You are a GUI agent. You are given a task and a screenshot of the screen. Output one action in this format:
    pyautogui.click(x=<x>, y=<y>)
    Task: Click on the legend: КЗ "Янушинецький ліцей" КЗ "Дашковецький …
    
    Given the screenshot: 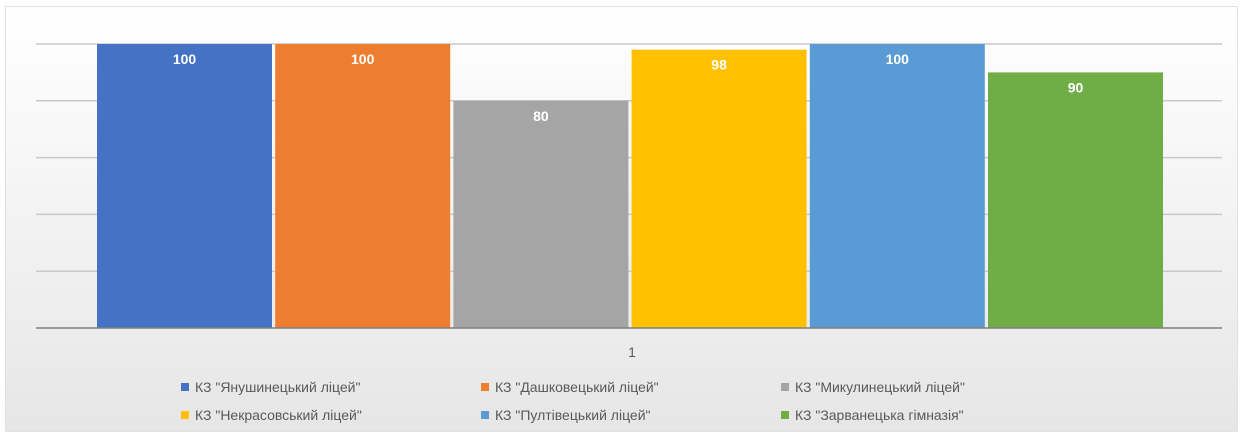 What is the action you would take?
    pyautogui.click(x=646, y=401)
    